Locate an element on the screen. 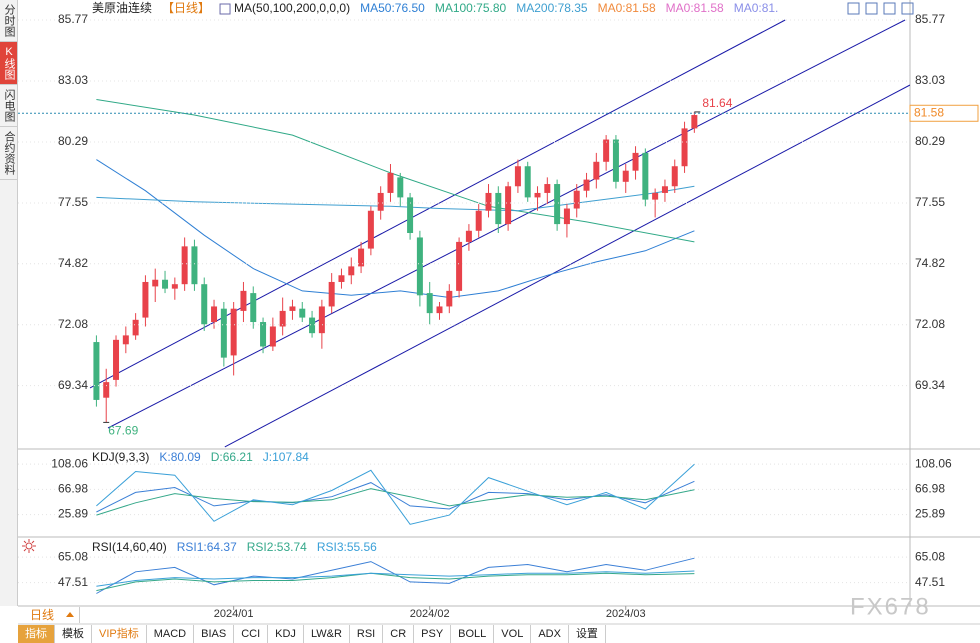  indicator-tab: LW&R is located at coordinates (327, 634).